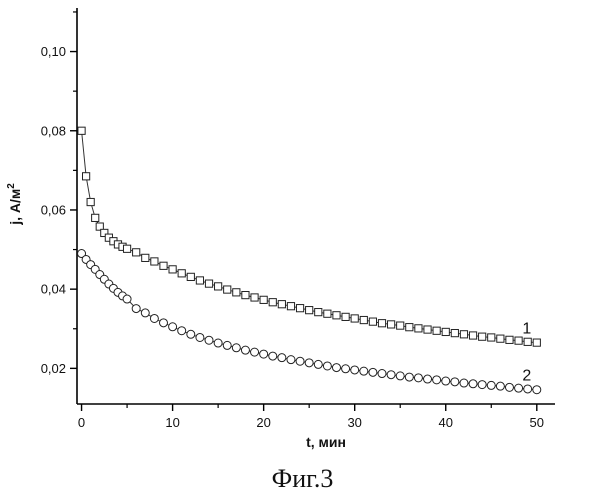 This screenshot has height=500, width=605. What do you see at coordinates (526, 376) in the screenshot?
I see `series-label: 2` at bounding box center [526, 376].